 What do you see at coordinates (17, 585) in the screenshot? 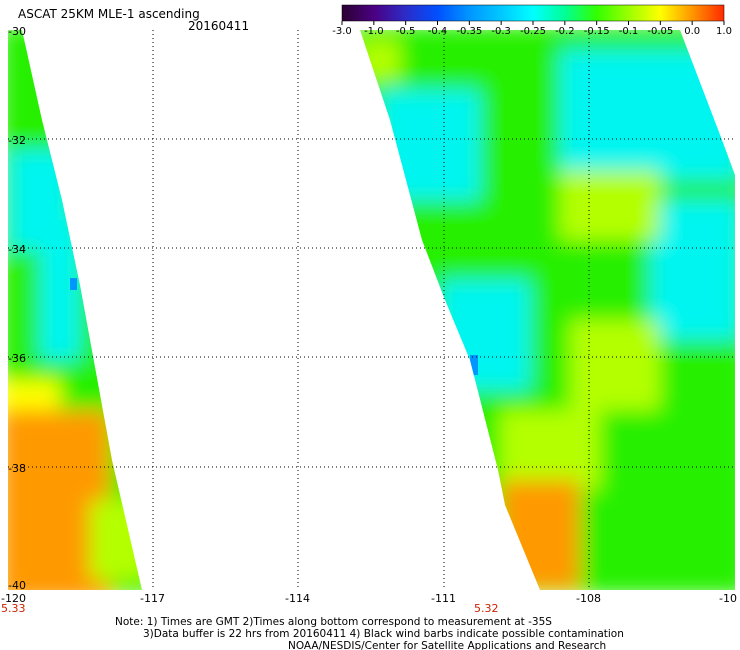
I see `y-tick-label: -40` at bounding box center [17, 585].